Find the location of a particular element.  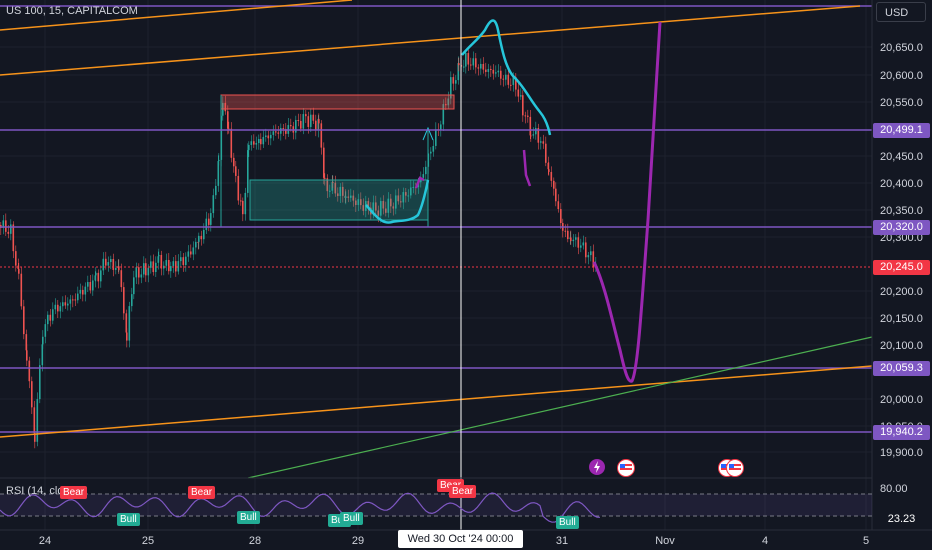

time-axis: 24 25 28 29 31 Nov 4 5 is located at coordinates (454, 541).